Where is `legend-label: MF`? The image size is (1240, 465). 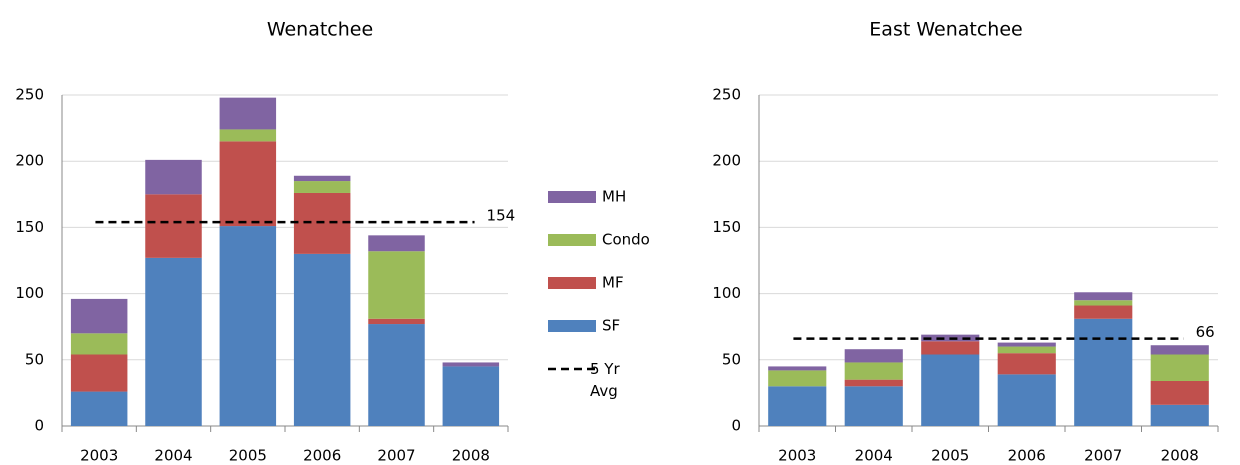 legend-label: MF is located at coordinates (613, 283).